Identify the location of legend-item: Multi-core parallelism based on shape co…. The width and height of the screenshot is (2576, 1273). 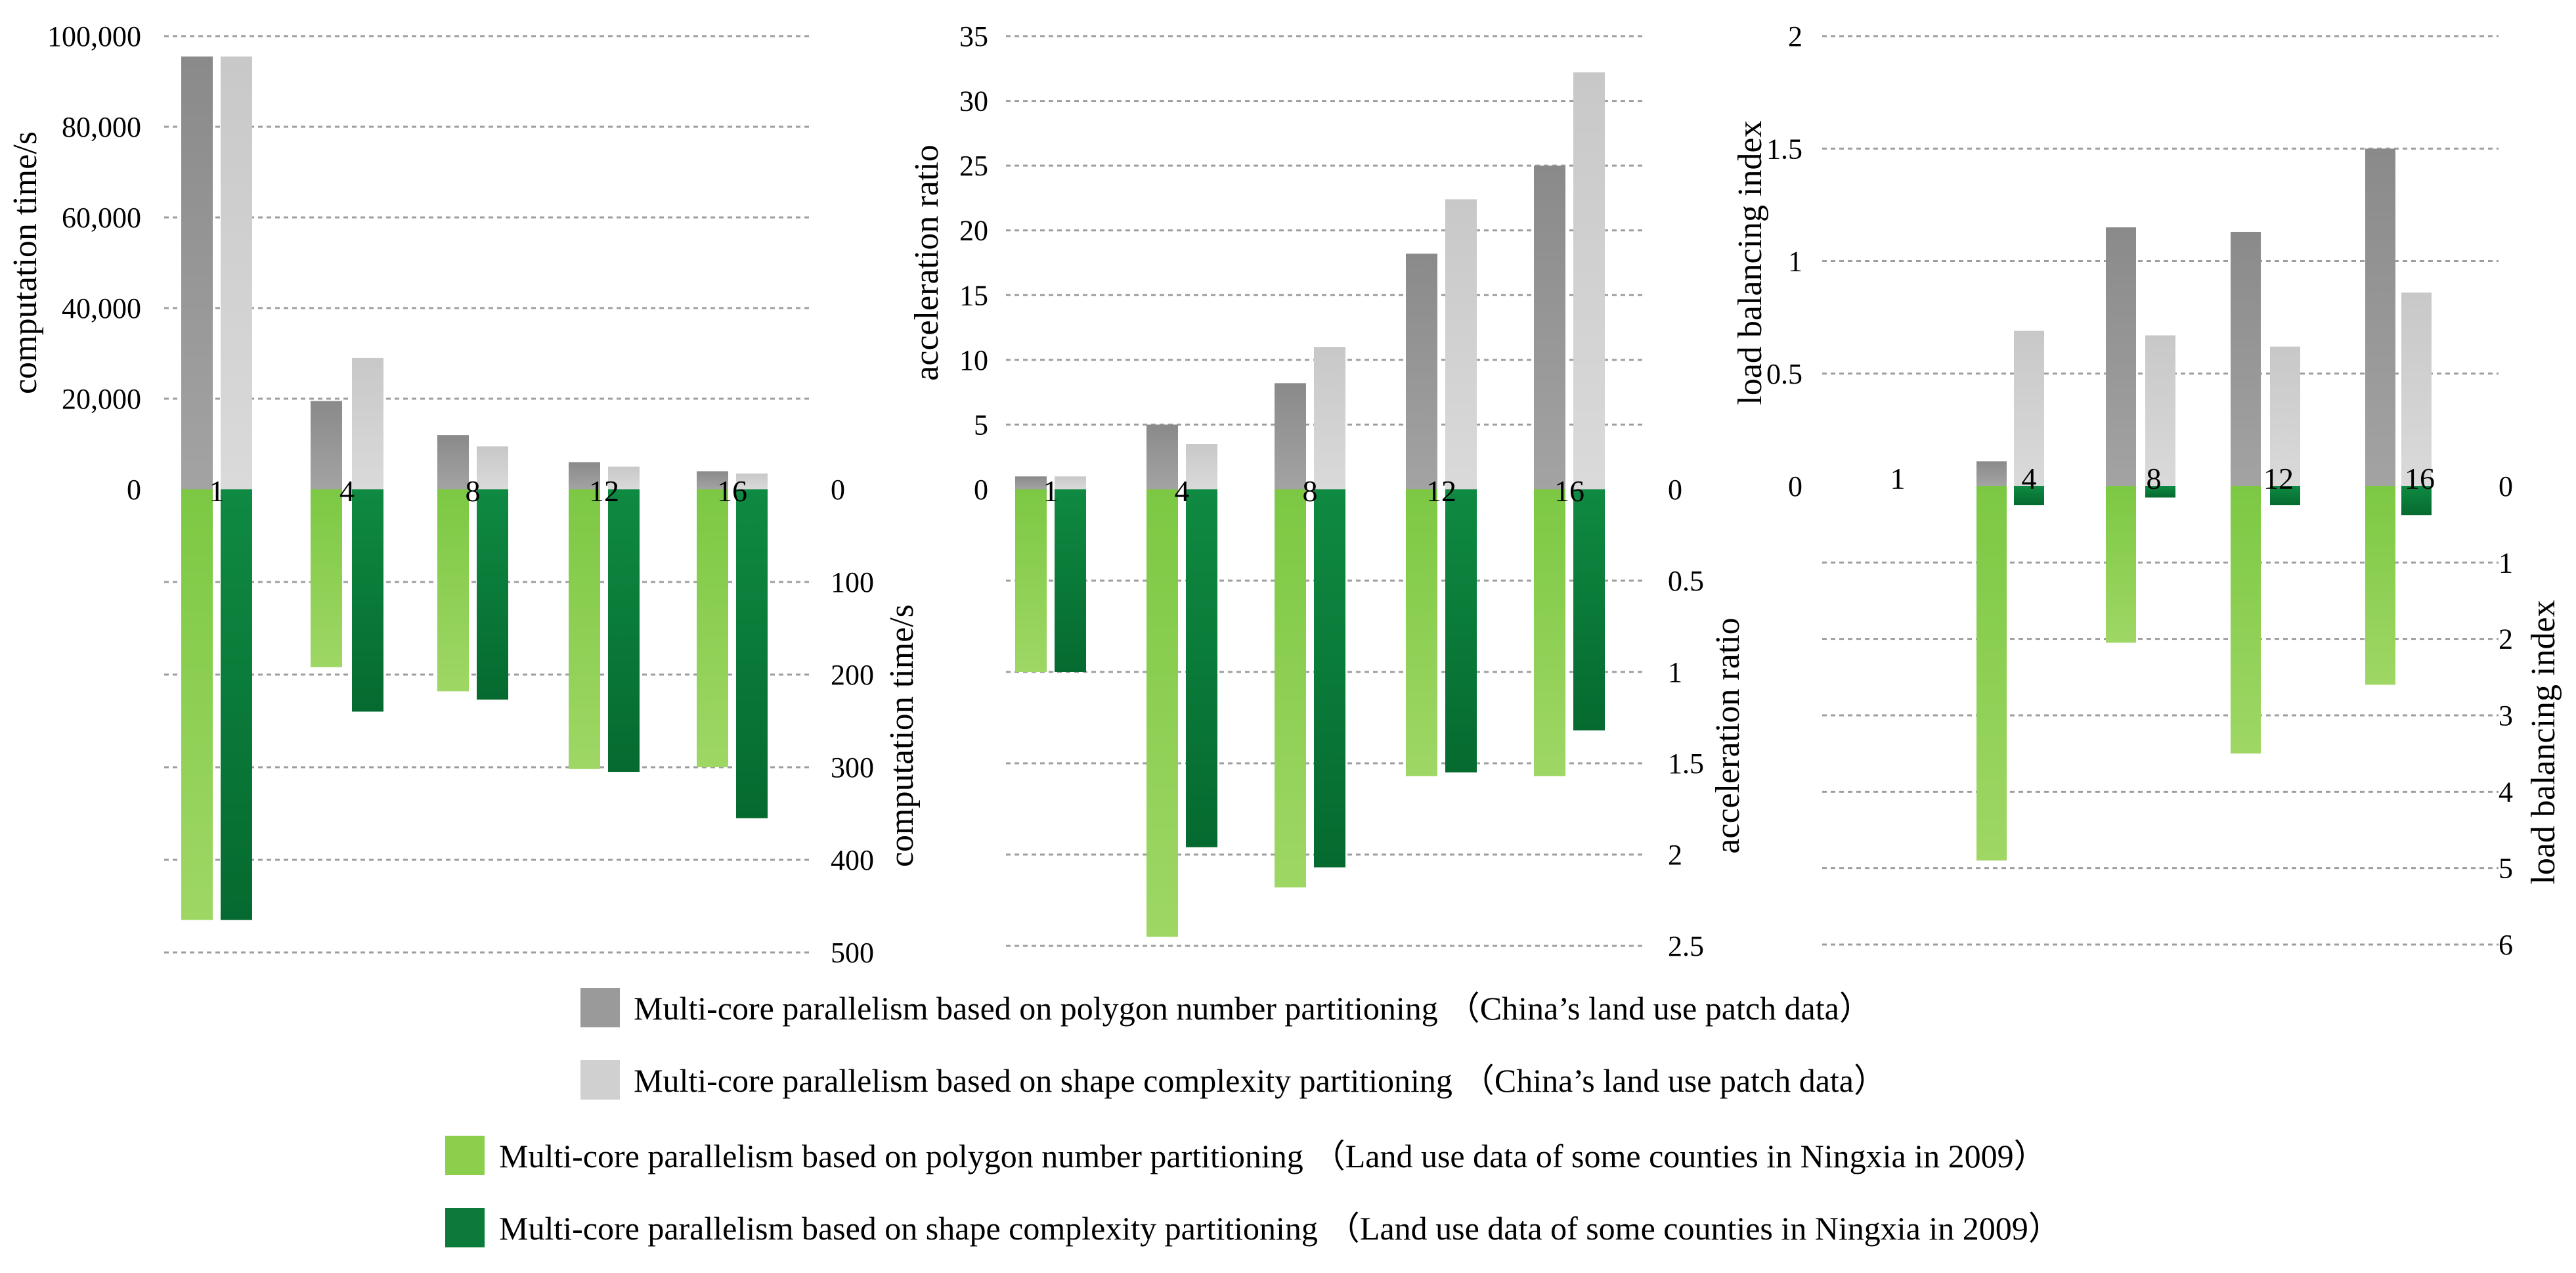
(1253, 1227).